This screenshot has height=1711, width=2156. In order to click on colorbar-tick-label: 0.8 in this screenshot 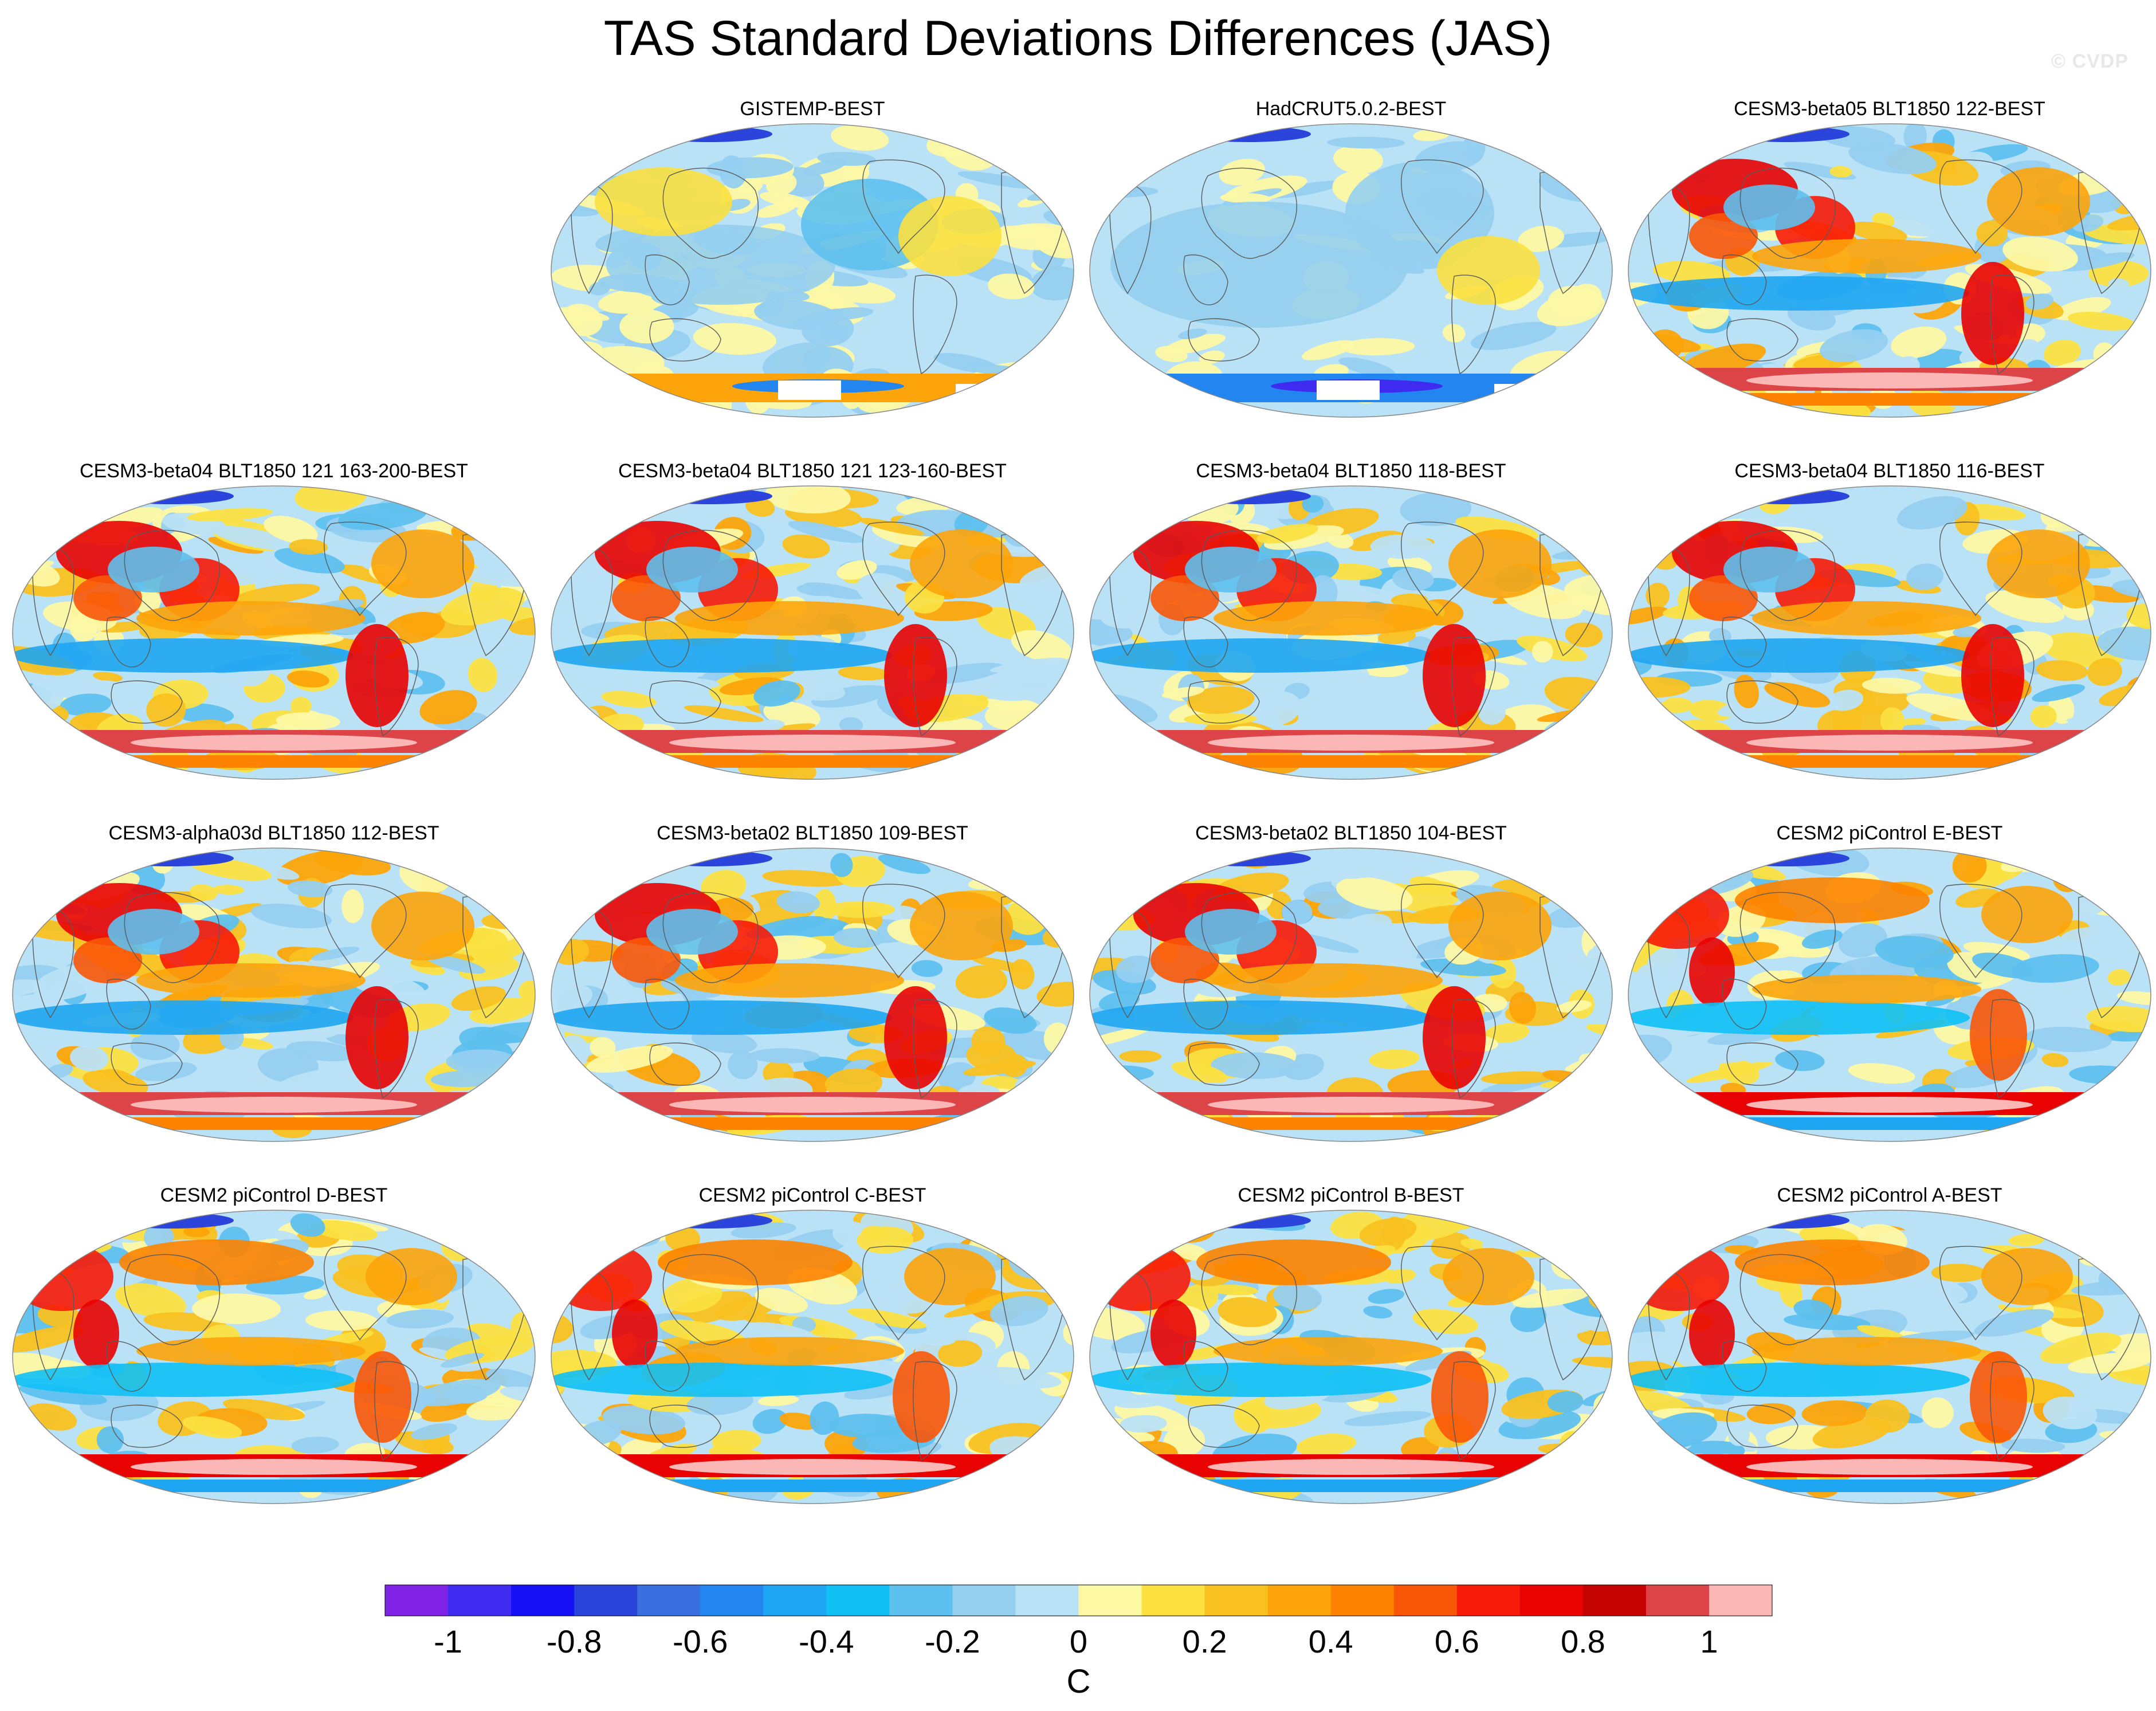, I will do `click(1583, 1641)`.